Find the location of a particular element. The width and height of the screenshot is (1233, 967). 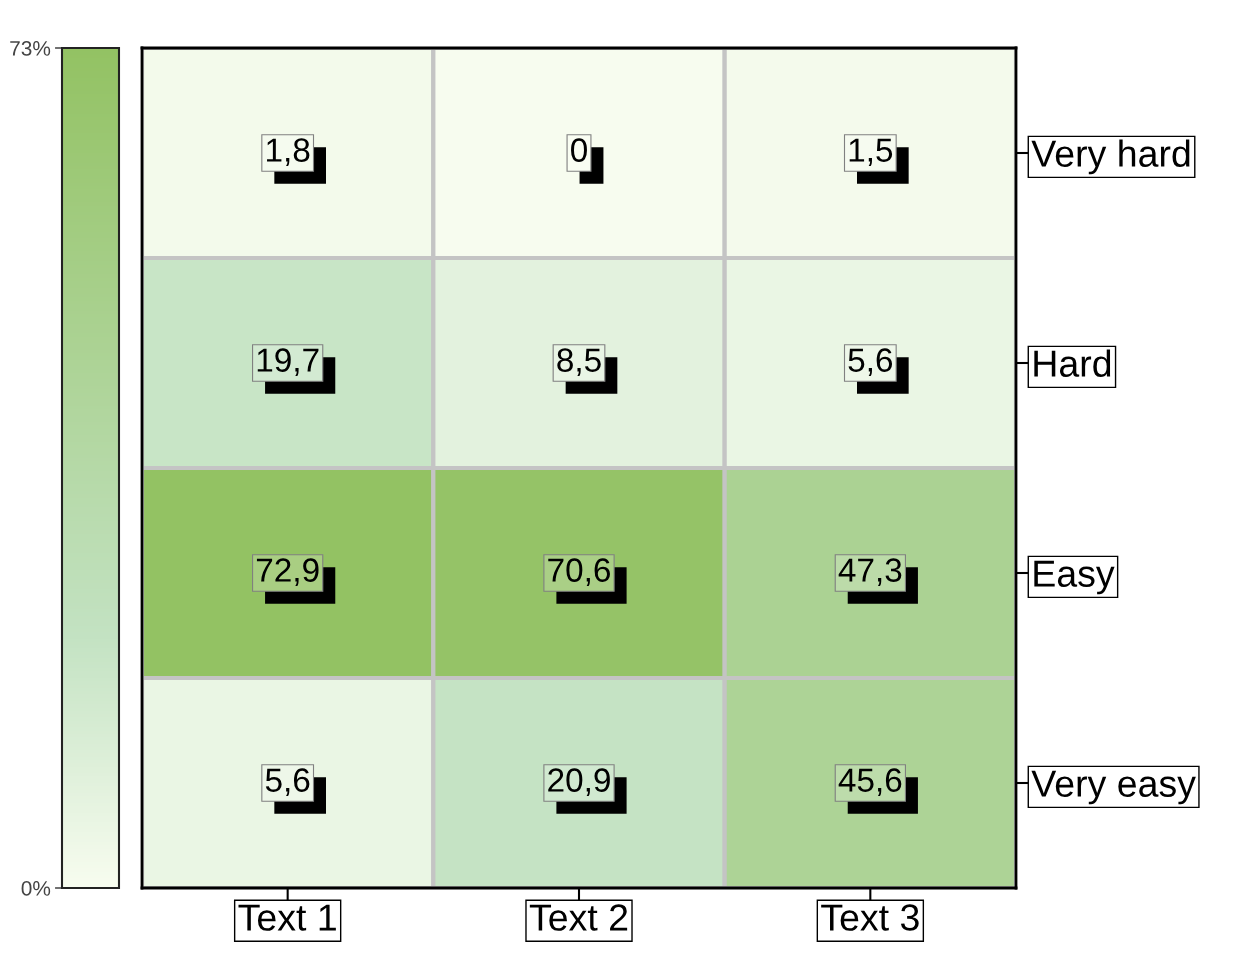

data-label: 72,9 is located at coordinates (287, 572).